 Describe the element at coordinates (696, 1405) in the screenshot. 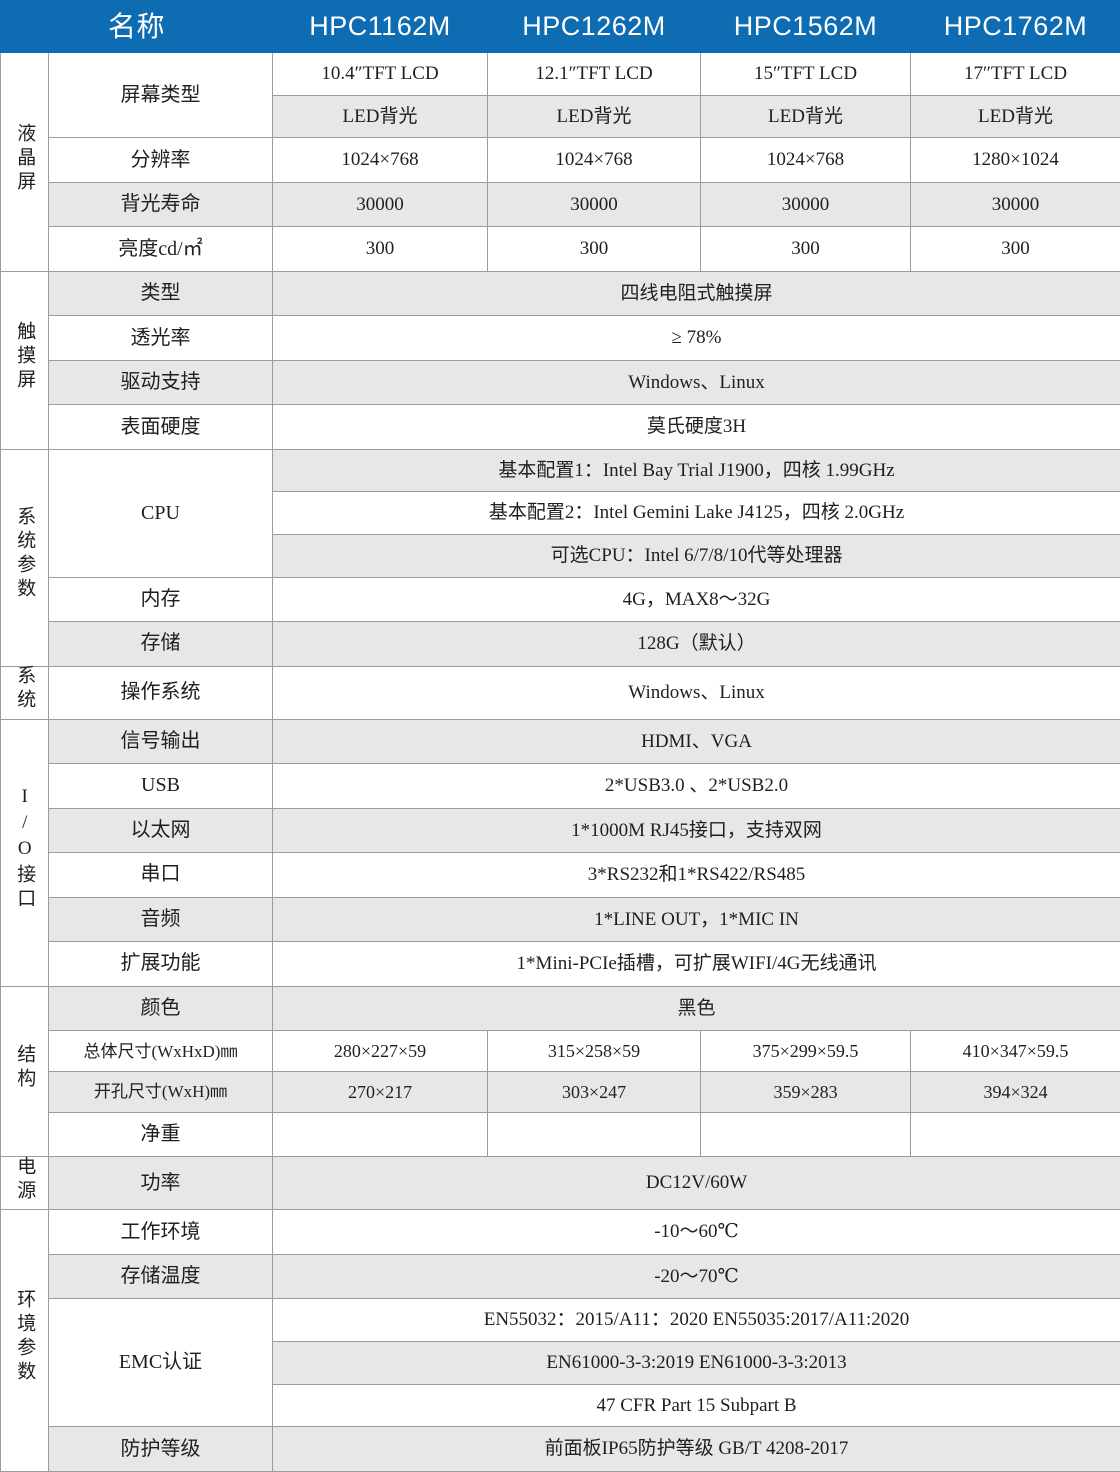

I see `cell-emc-line-3: 47 CFR Part 15 Subpart B` at that location.